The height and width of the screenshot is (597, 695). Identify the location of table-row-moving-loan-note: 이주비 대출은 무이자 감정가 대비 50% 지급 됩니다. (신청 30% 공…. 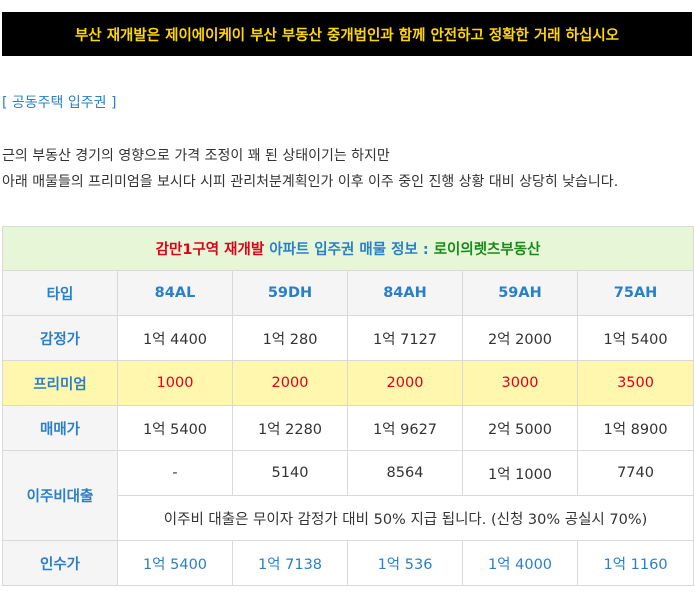
(349, 518).